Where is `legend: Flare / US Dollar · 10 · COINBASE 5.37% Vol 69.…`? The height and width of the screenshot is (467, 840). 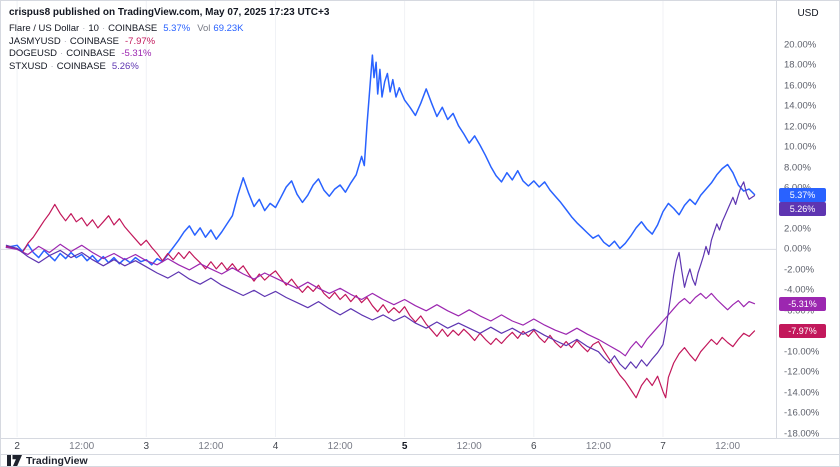 legend: Flare / US Dollar · 10 · COINBASE 5.37% Vol 69.… is located at coordinates (169, 48).